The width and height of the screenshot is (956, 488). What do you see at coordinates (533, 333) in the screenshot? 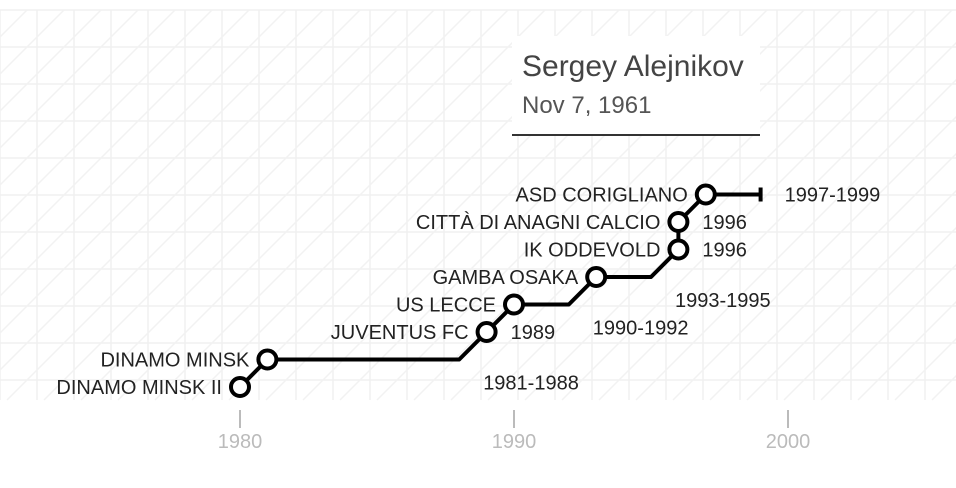
I see `club-period-label: 1989` at bounding box center [533, 333].